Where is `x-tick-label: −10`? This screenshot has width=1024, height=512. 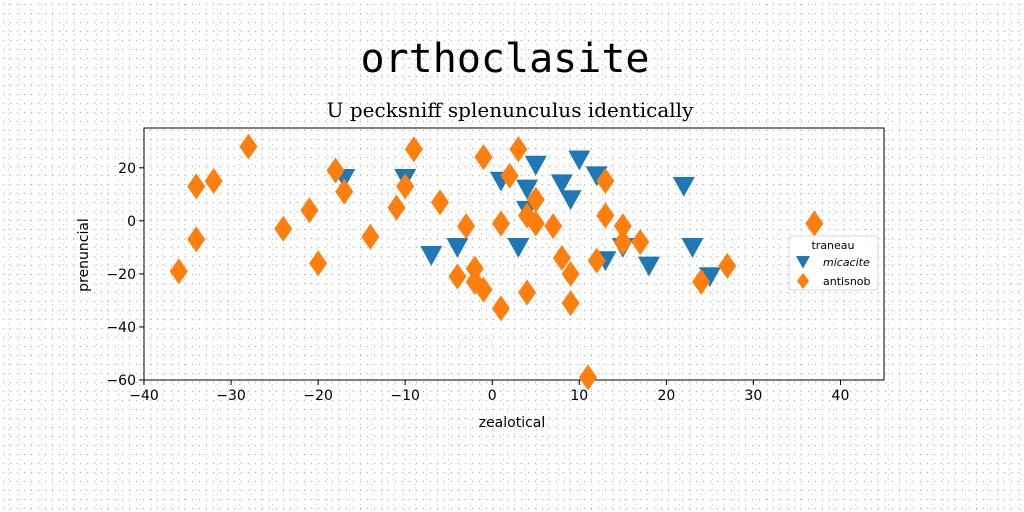 x-tick-label: −10 is located at coordinates (405, 396).